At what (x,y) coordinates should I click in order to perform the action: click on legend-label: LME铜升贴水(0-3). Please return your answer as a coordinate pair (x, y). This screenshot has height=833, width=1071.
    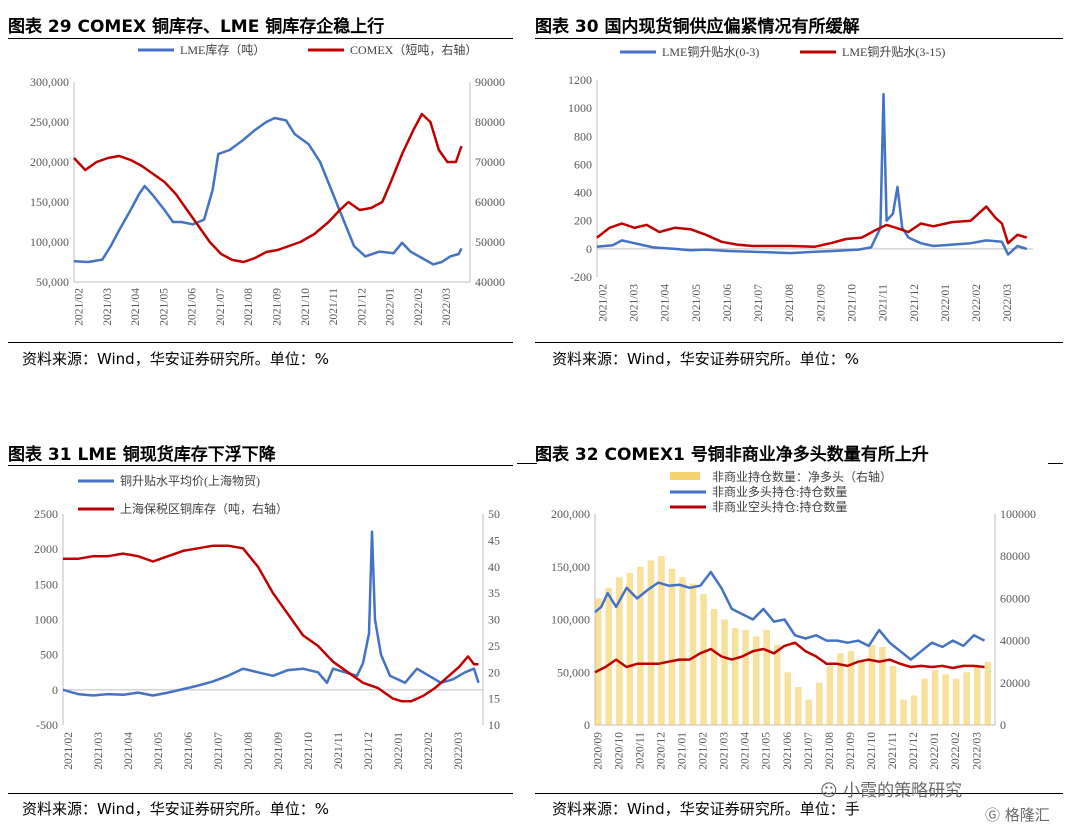
    Looking at the image, I should click on (710, 51).